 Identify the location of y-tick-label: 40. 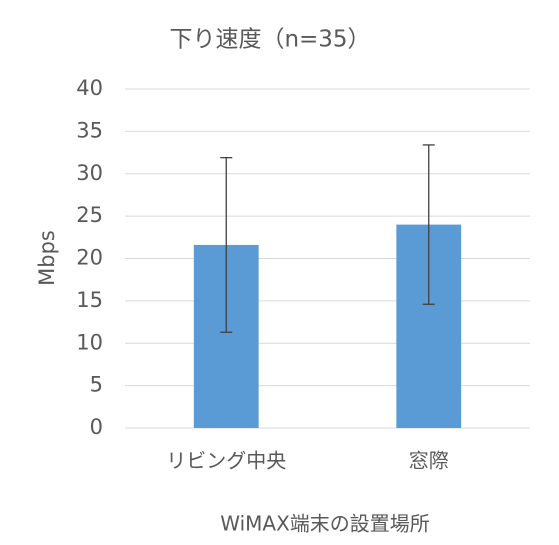
(89, 88).